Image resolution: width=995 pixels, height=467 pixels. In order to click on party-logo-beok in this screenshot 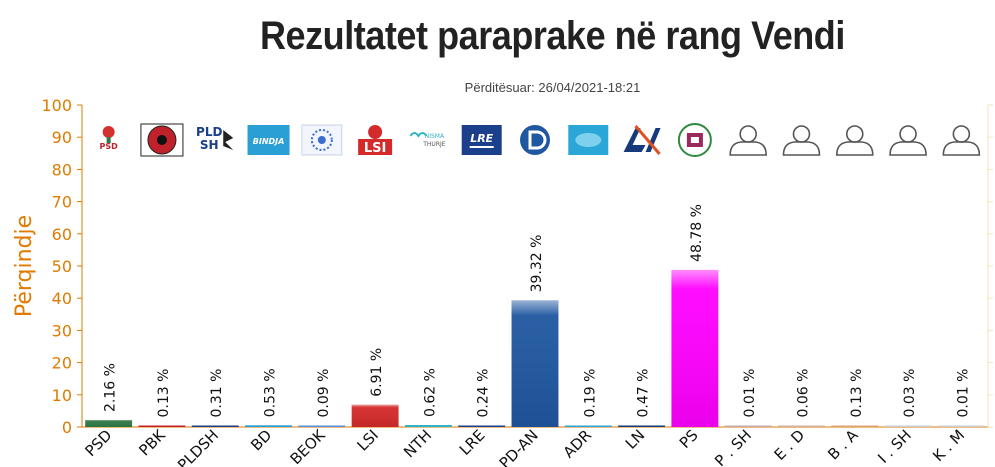, I will do `click(322, 140)`.